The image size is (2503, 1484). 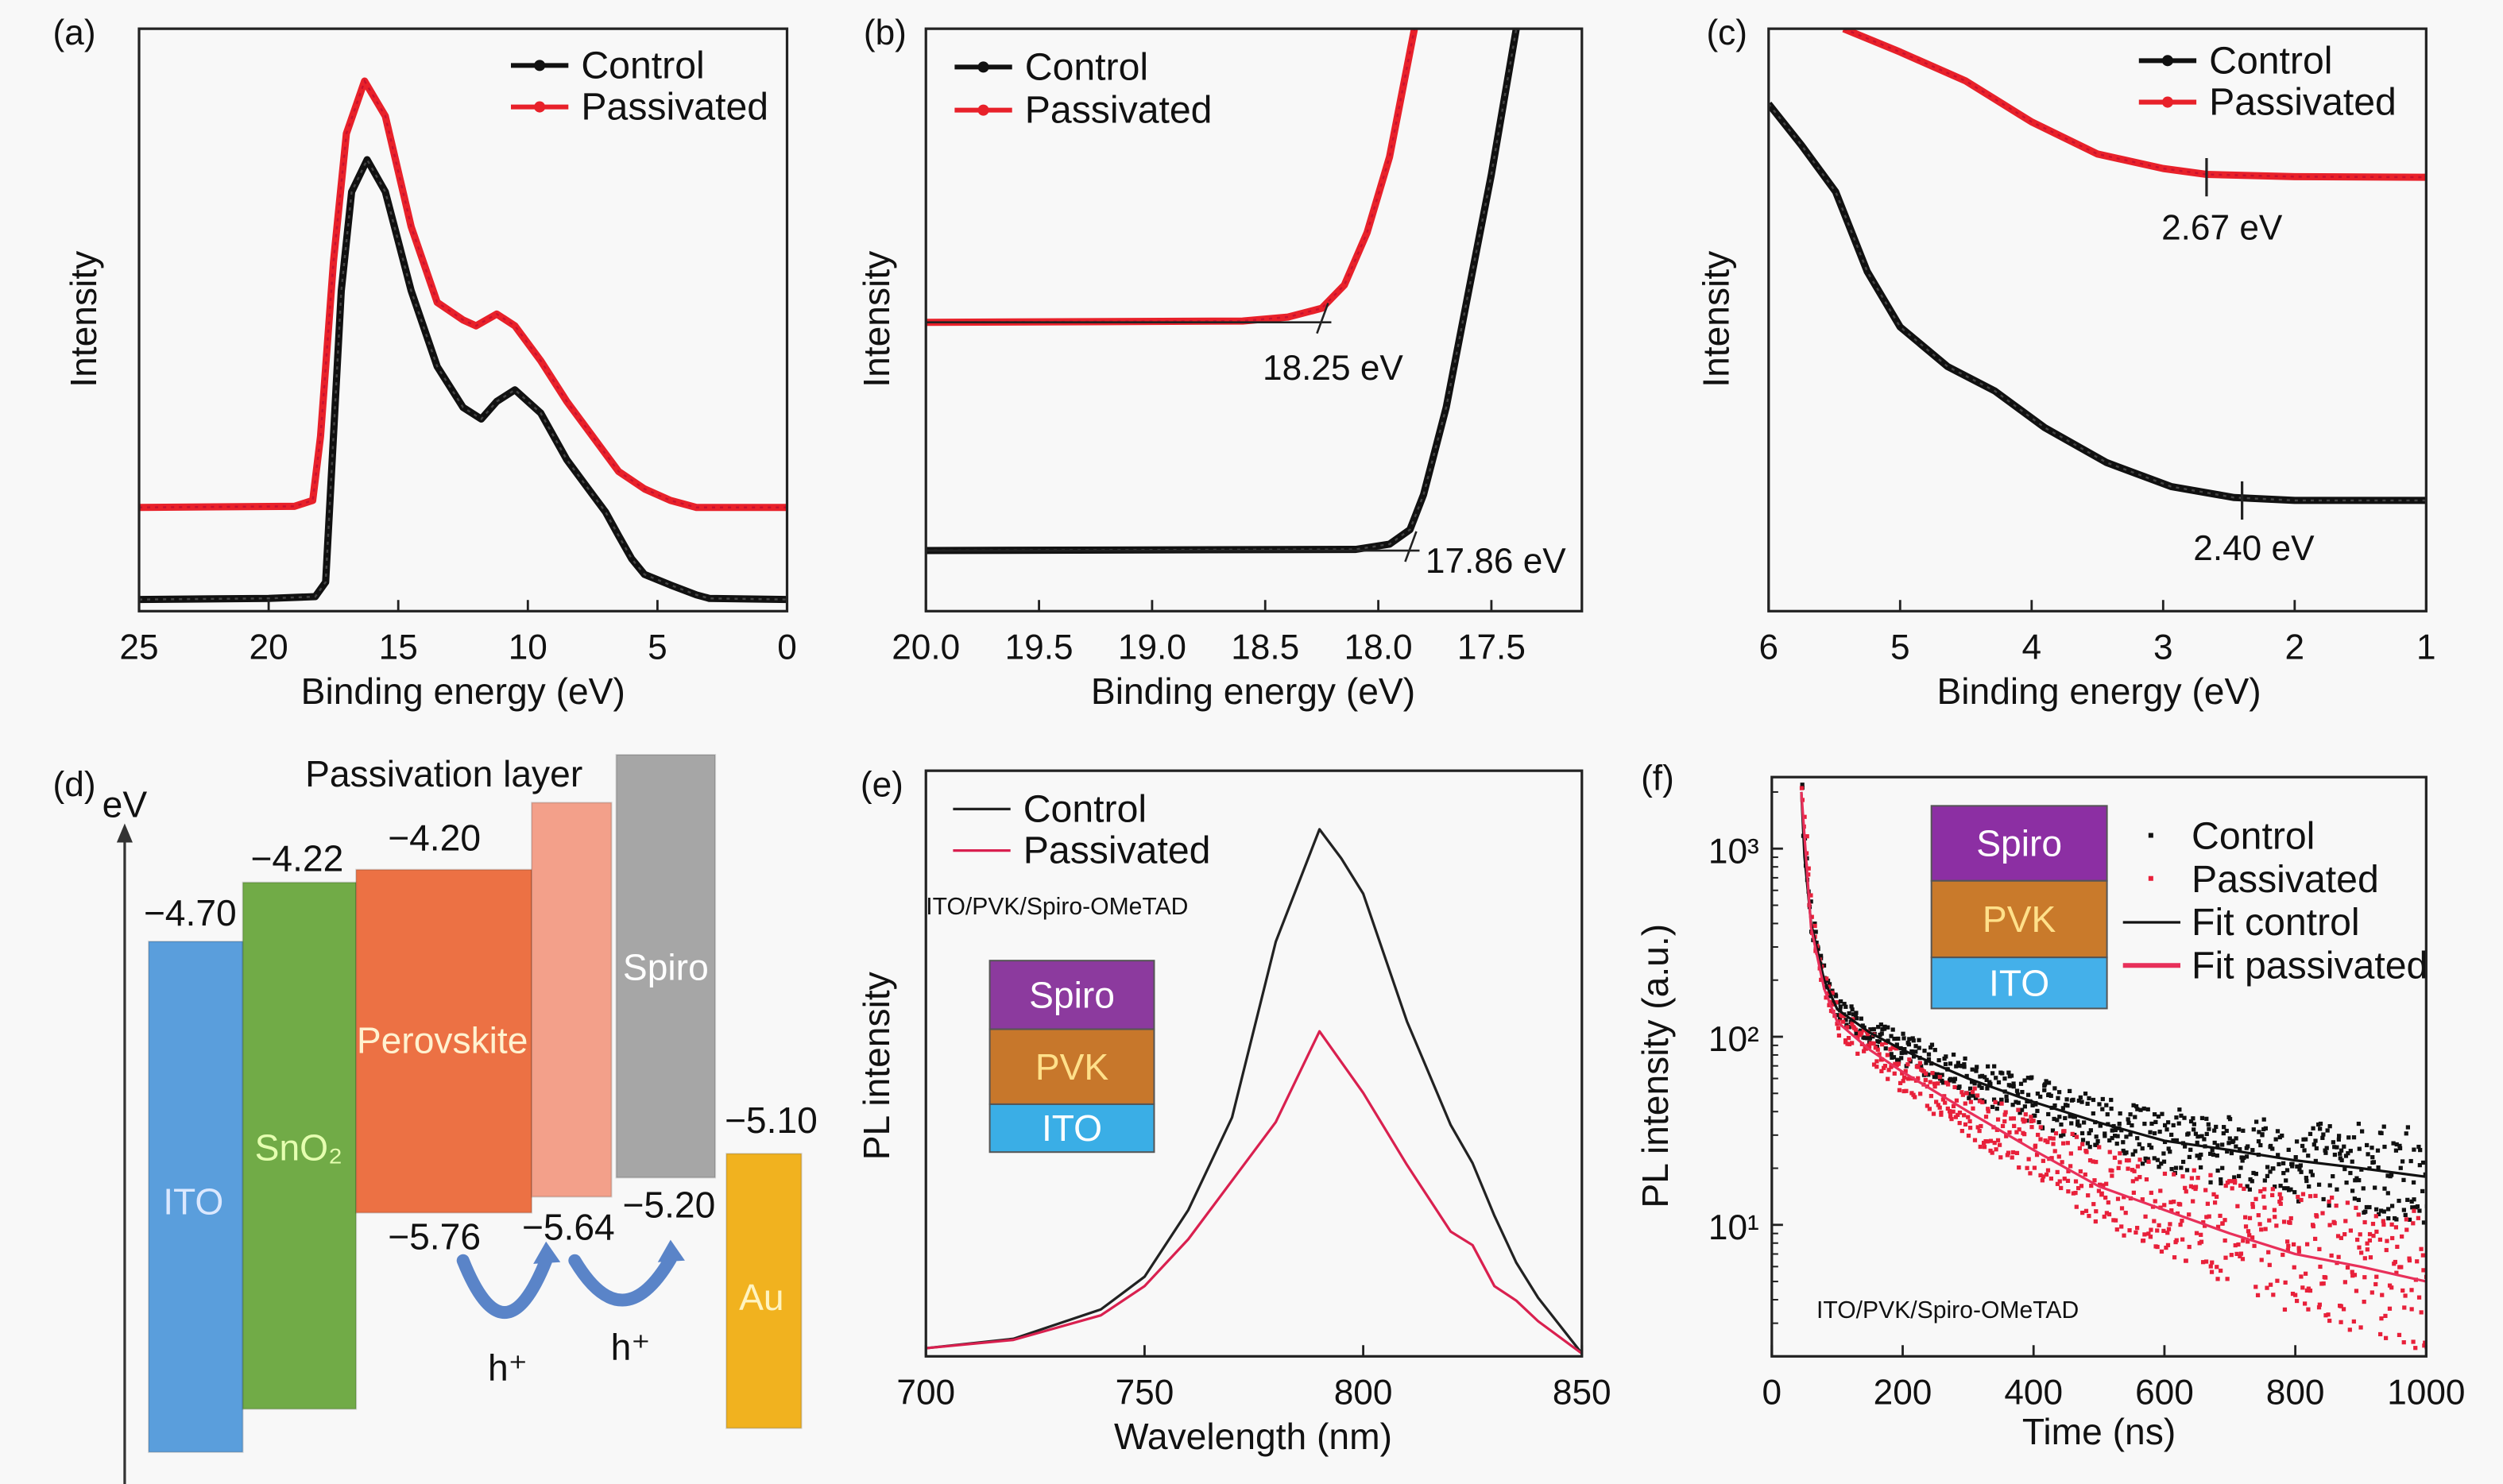 What do you see at coordinates (669, 1205) in the screenshot?
I see `energy-level-label: −5.20` at bounding box center [669, 1205].